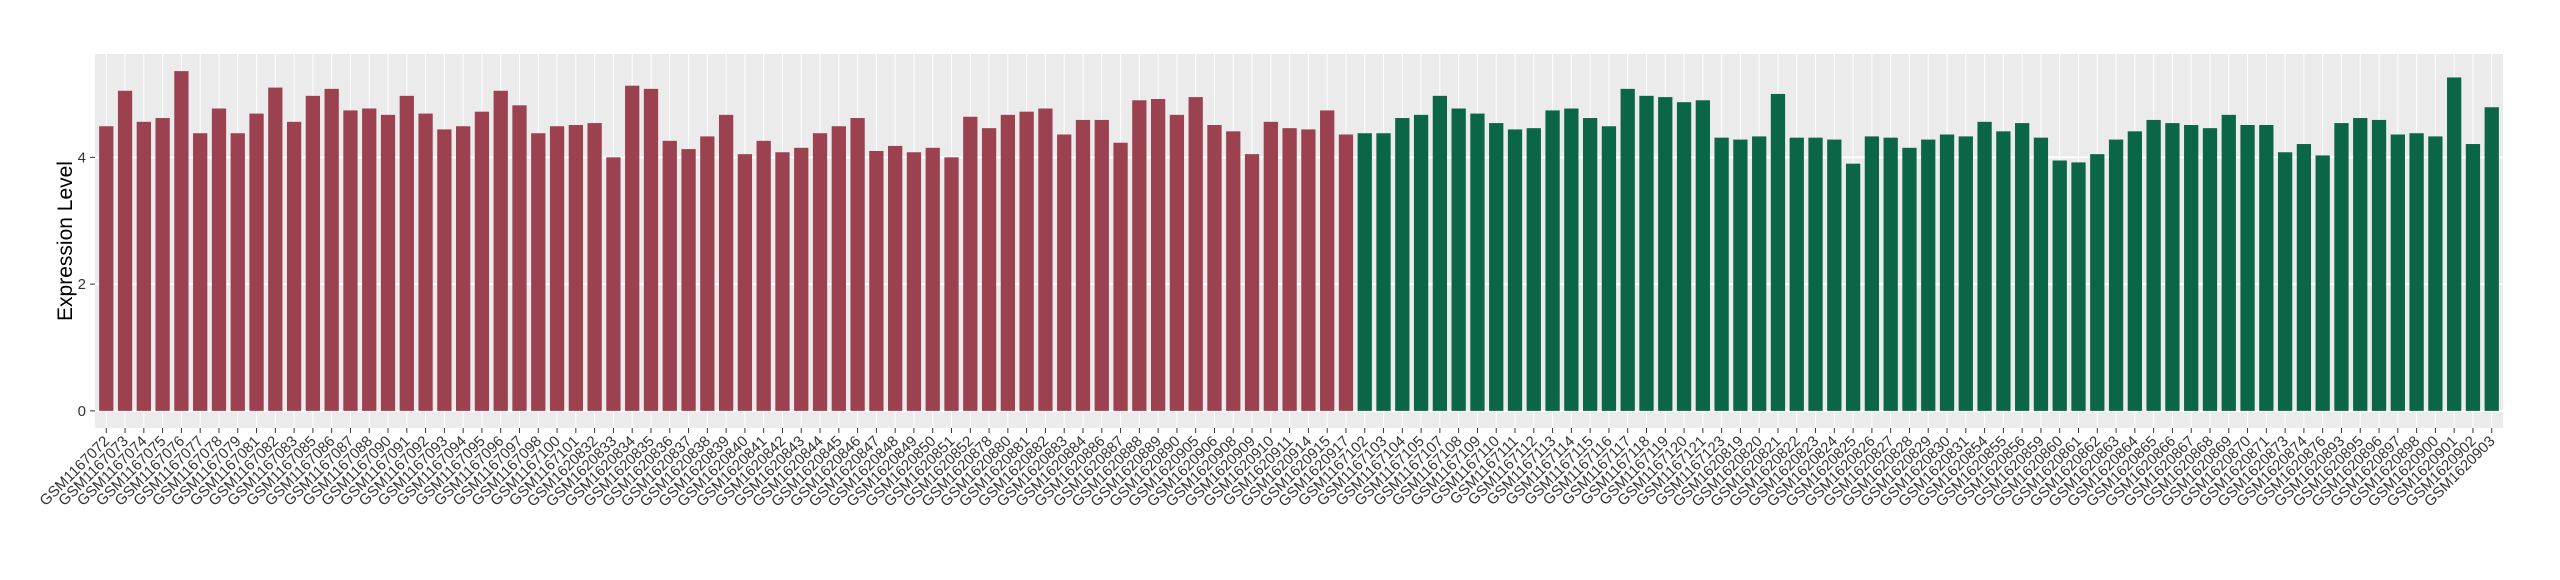 This screenshot has width=2560, height=580. Describe the element at coordinates (82, 411) in the screenshot. I see `y-tick-label: 0` at that location.